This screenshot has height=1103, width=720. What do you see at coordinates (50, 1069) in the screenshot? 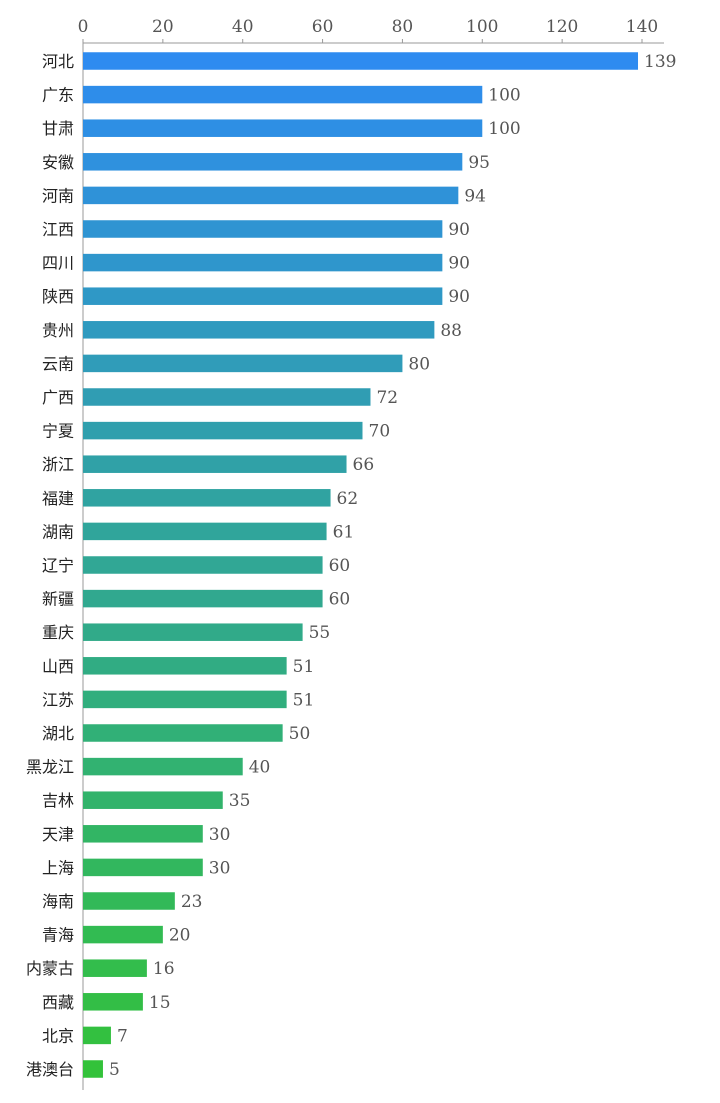
I see `category-label: 港澳台` at bounding box center [50, 1069].